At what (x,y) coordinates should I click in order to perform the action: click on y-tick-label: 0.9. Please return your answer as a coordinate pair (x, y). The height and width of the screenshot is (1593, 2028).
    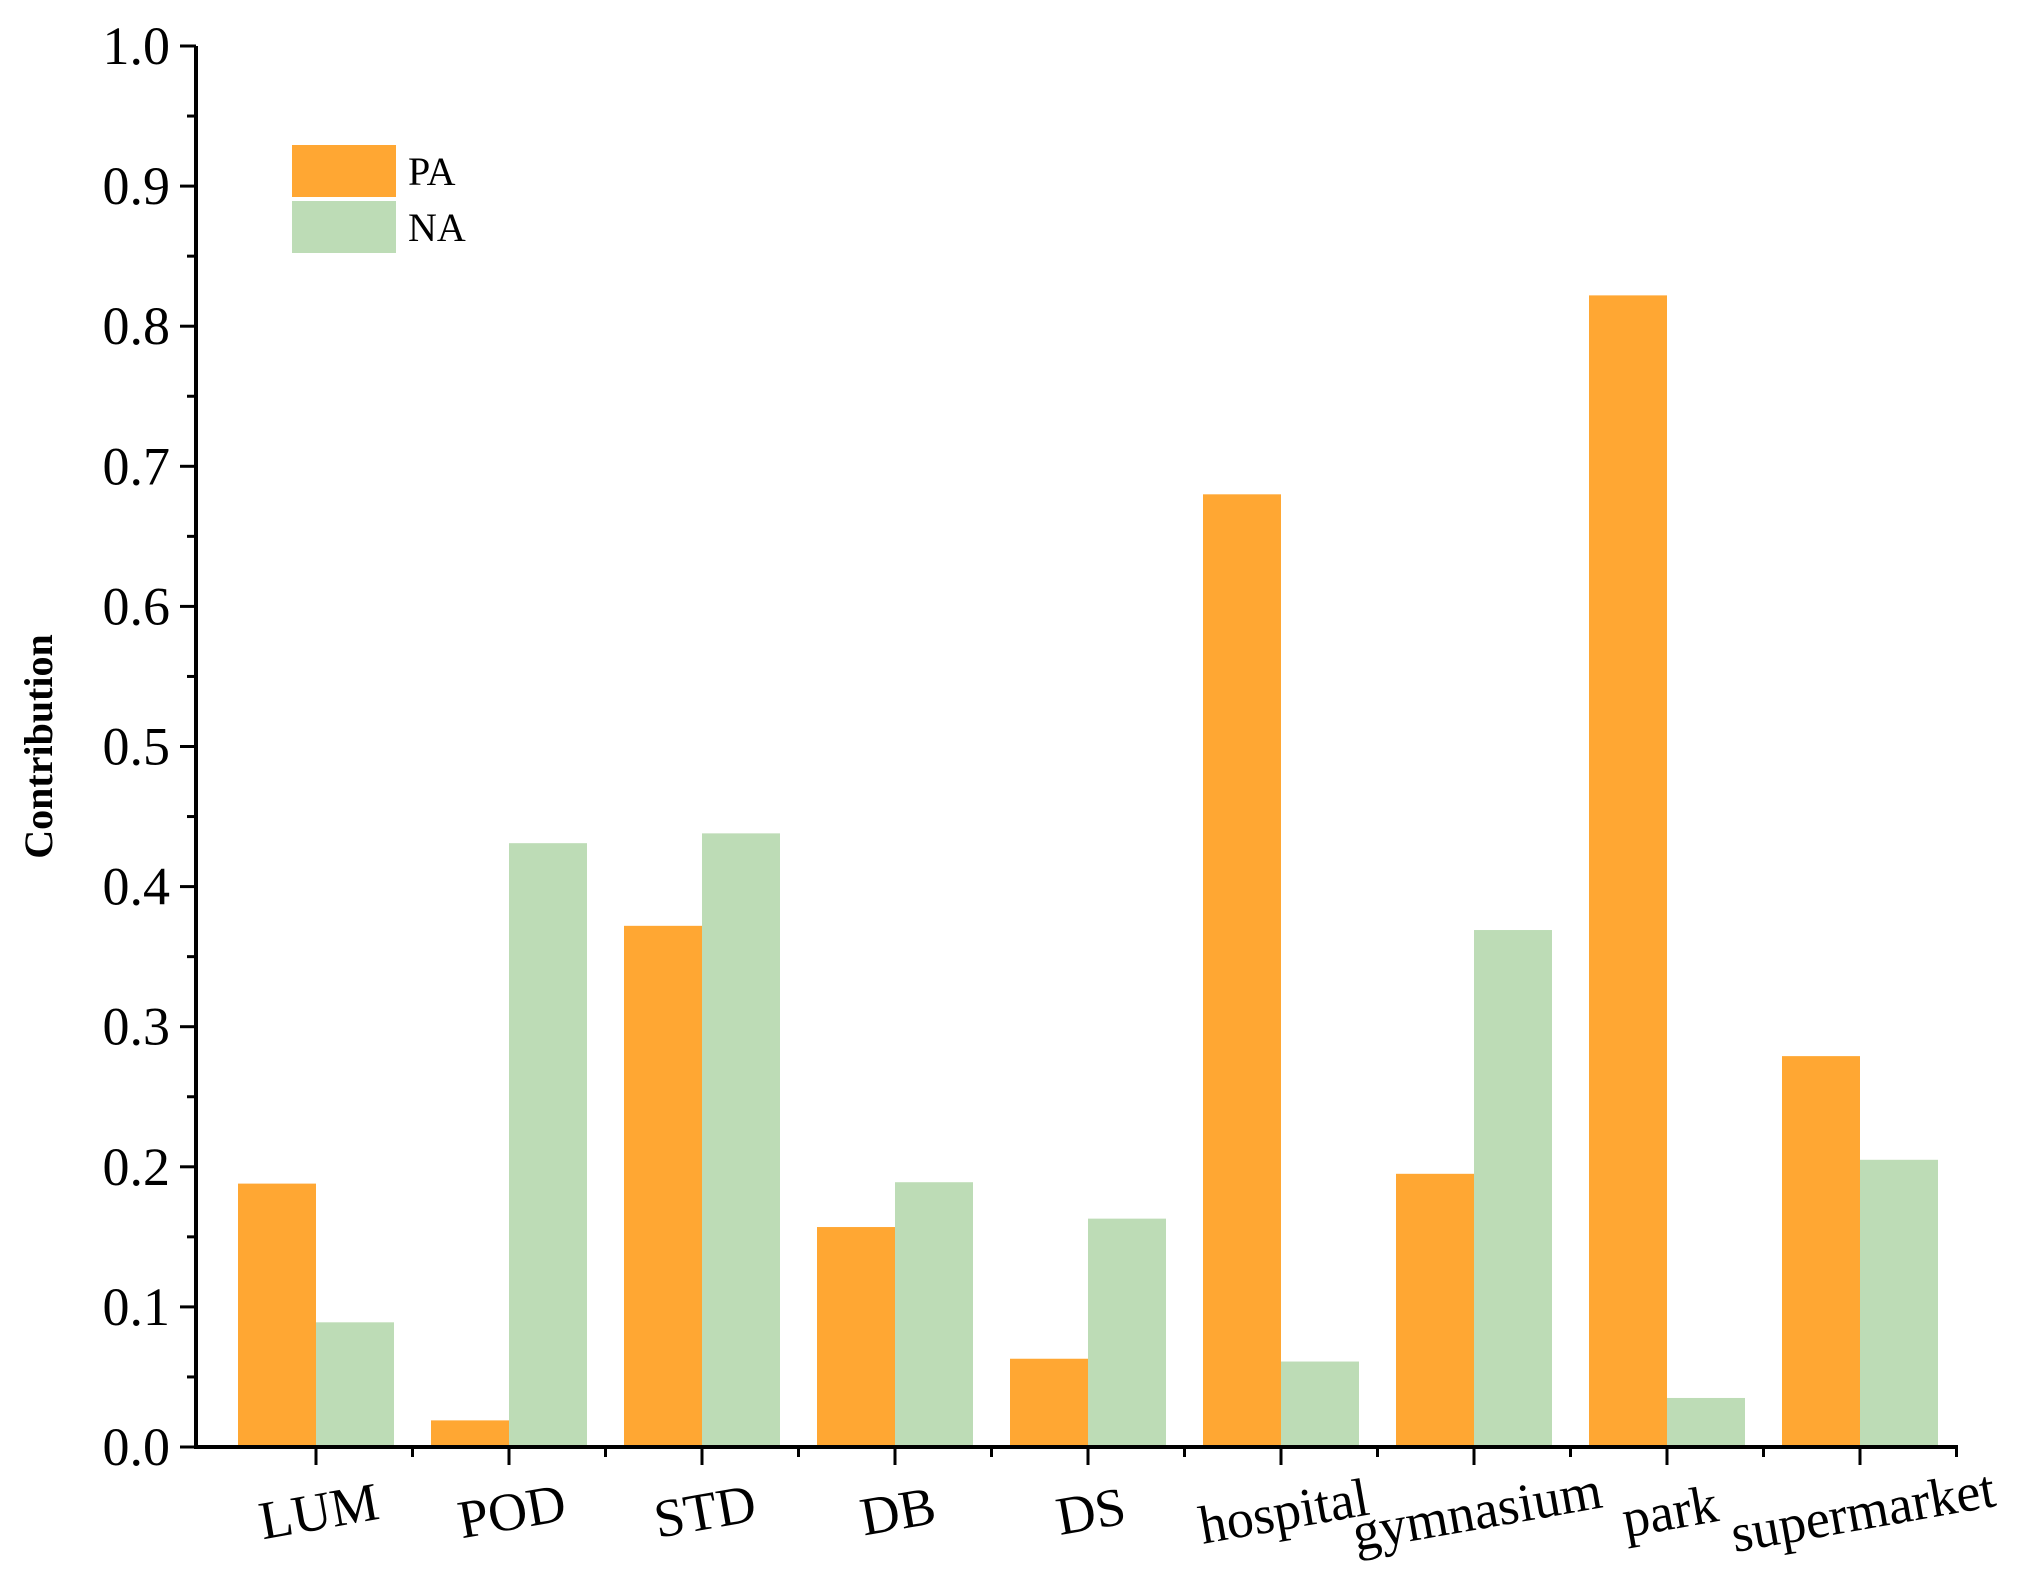
    Looking at the image, I should click on (137, 186).